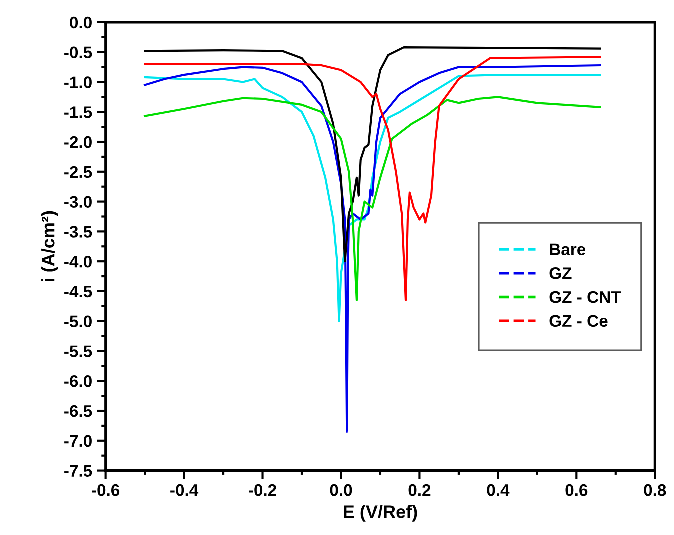 Image resolution: width=674 pixels, height=535 pixels. I want to click on x-tick-label: -0.2, so click(262, 490).